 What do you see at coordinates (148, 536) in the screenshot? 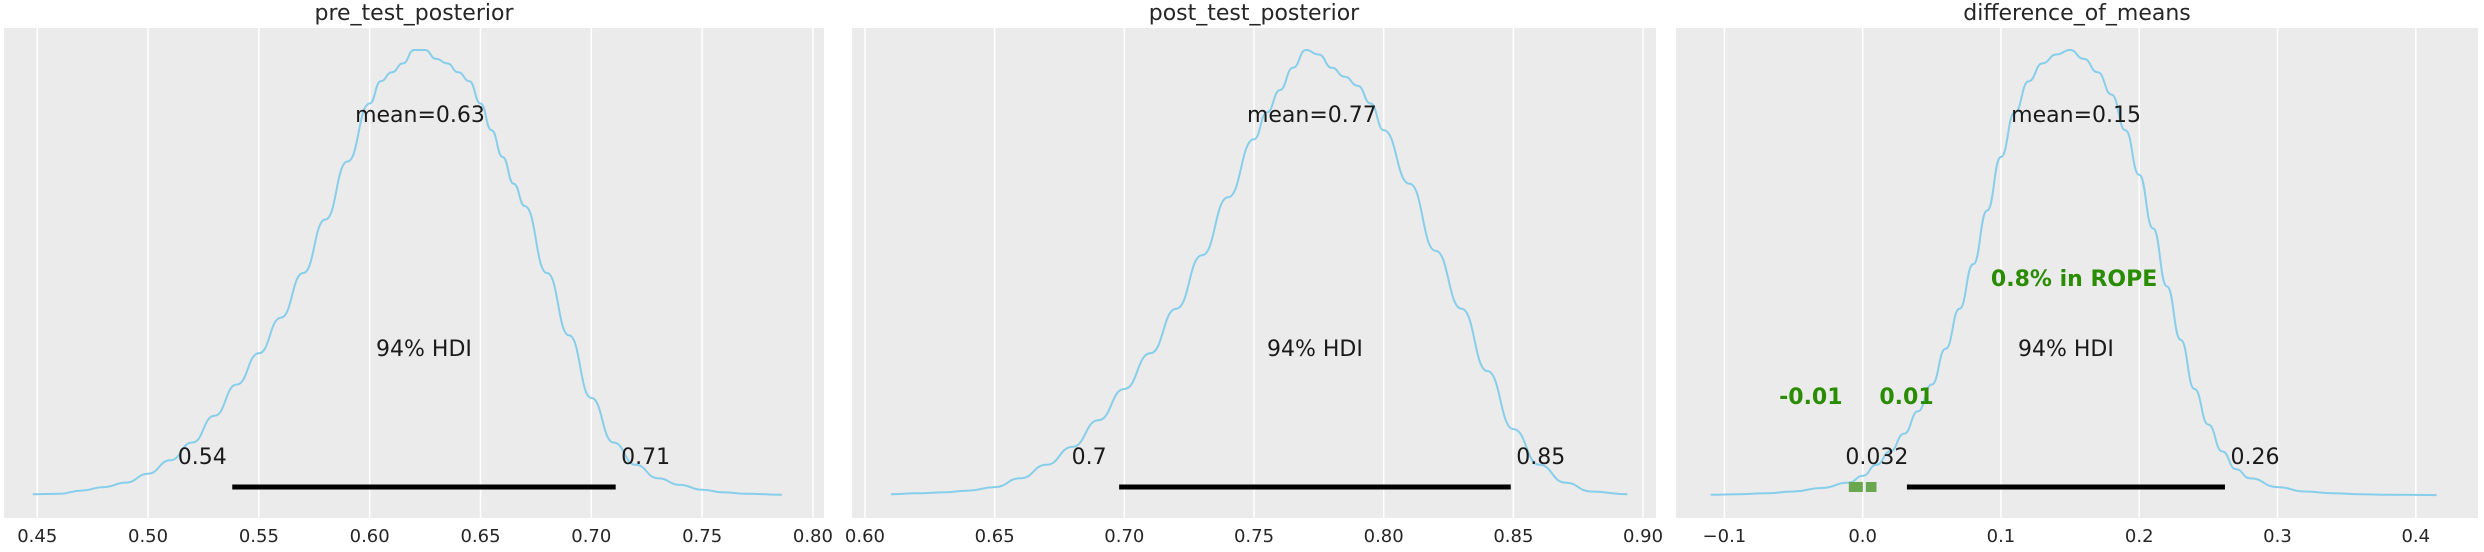
I see `x-tick-label: 0.50` at bounding box center [148, 536].